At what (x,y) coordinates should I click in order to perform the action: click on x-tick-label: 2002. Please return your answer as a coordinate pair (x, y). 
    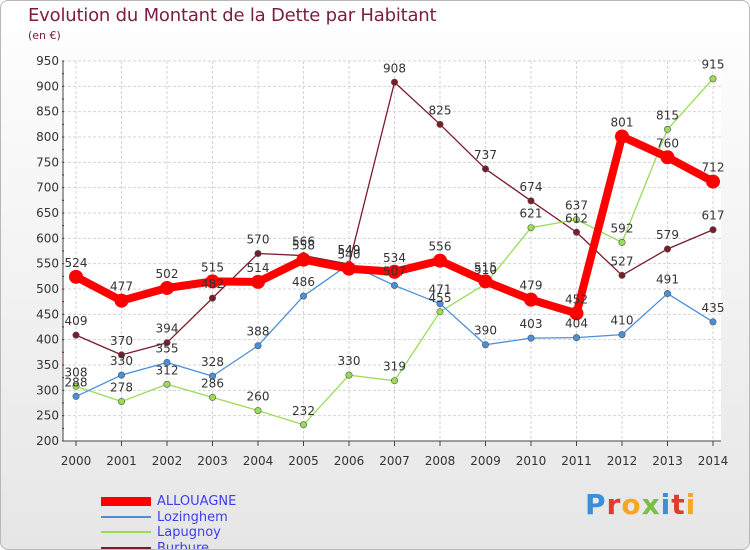
    Looking at the image, I should click on (167, 461).